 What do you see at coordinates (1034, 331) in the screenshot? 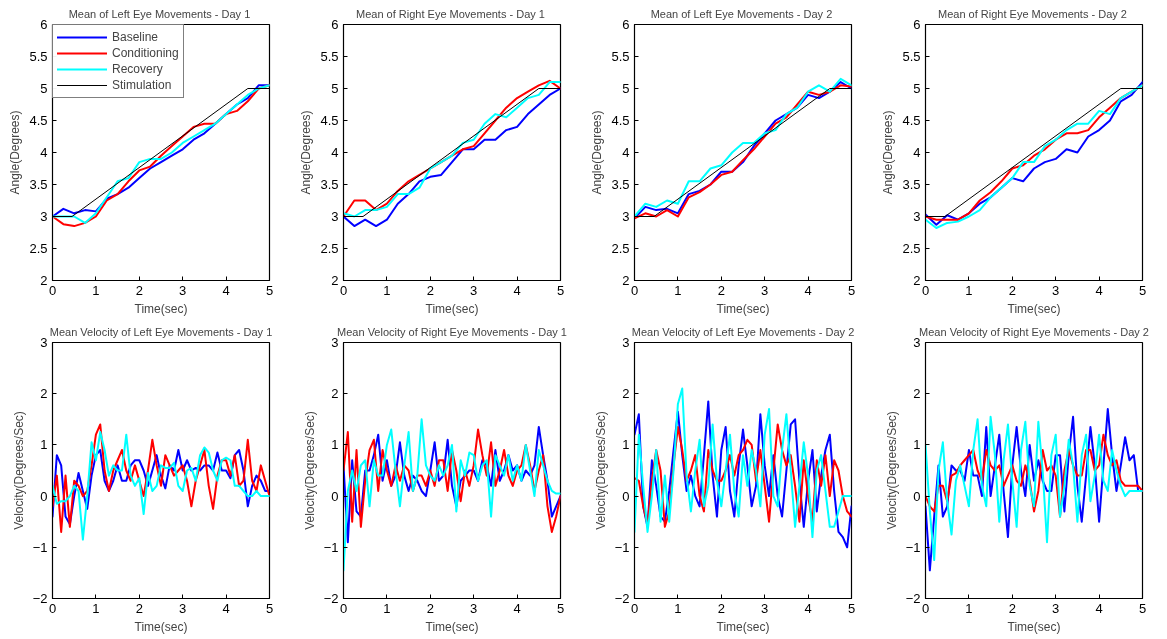
I see `chart-title: Mean Velocity of Right Eye Movements - Day 2` at bounding box center [1034, 331].